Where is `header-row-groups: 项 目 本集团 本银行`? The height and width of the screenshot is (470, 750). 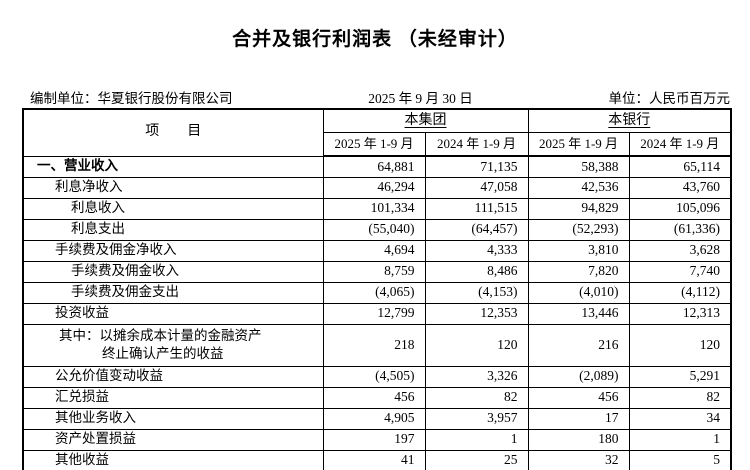
header-row-groups: 项 目 本集团 本银行 is located at coordinates (377, 132).